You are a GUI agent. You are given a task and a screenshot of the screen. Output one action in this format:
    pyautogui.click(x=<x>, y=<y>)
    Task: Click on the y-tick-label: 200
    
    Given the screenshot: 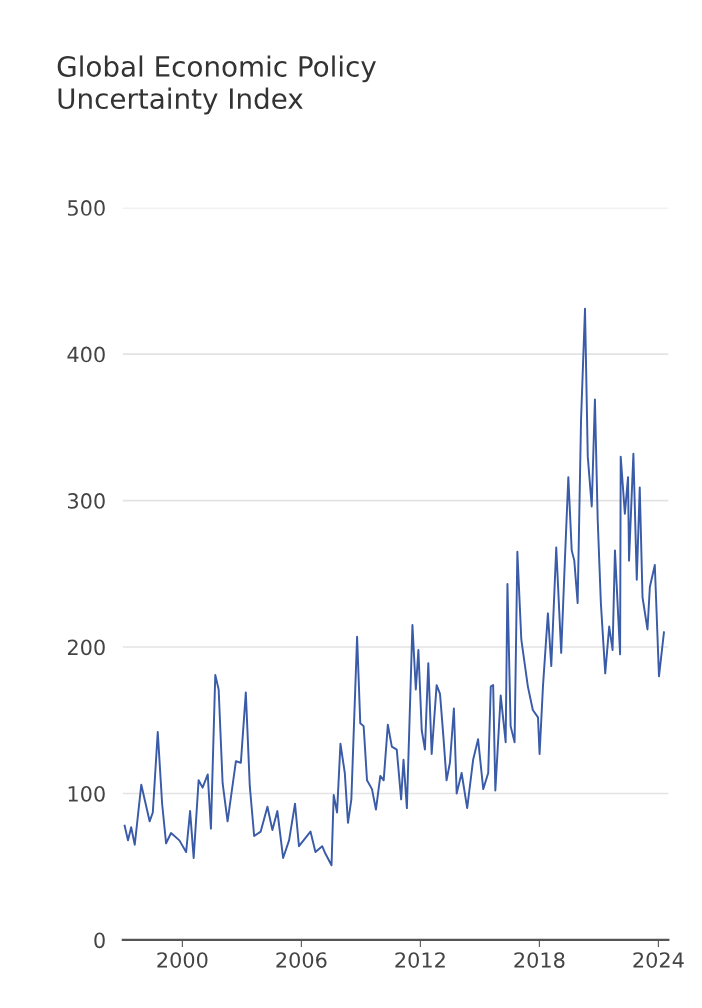 What is the action you would take?
    pyautogui.click(x=86, y=647)
    